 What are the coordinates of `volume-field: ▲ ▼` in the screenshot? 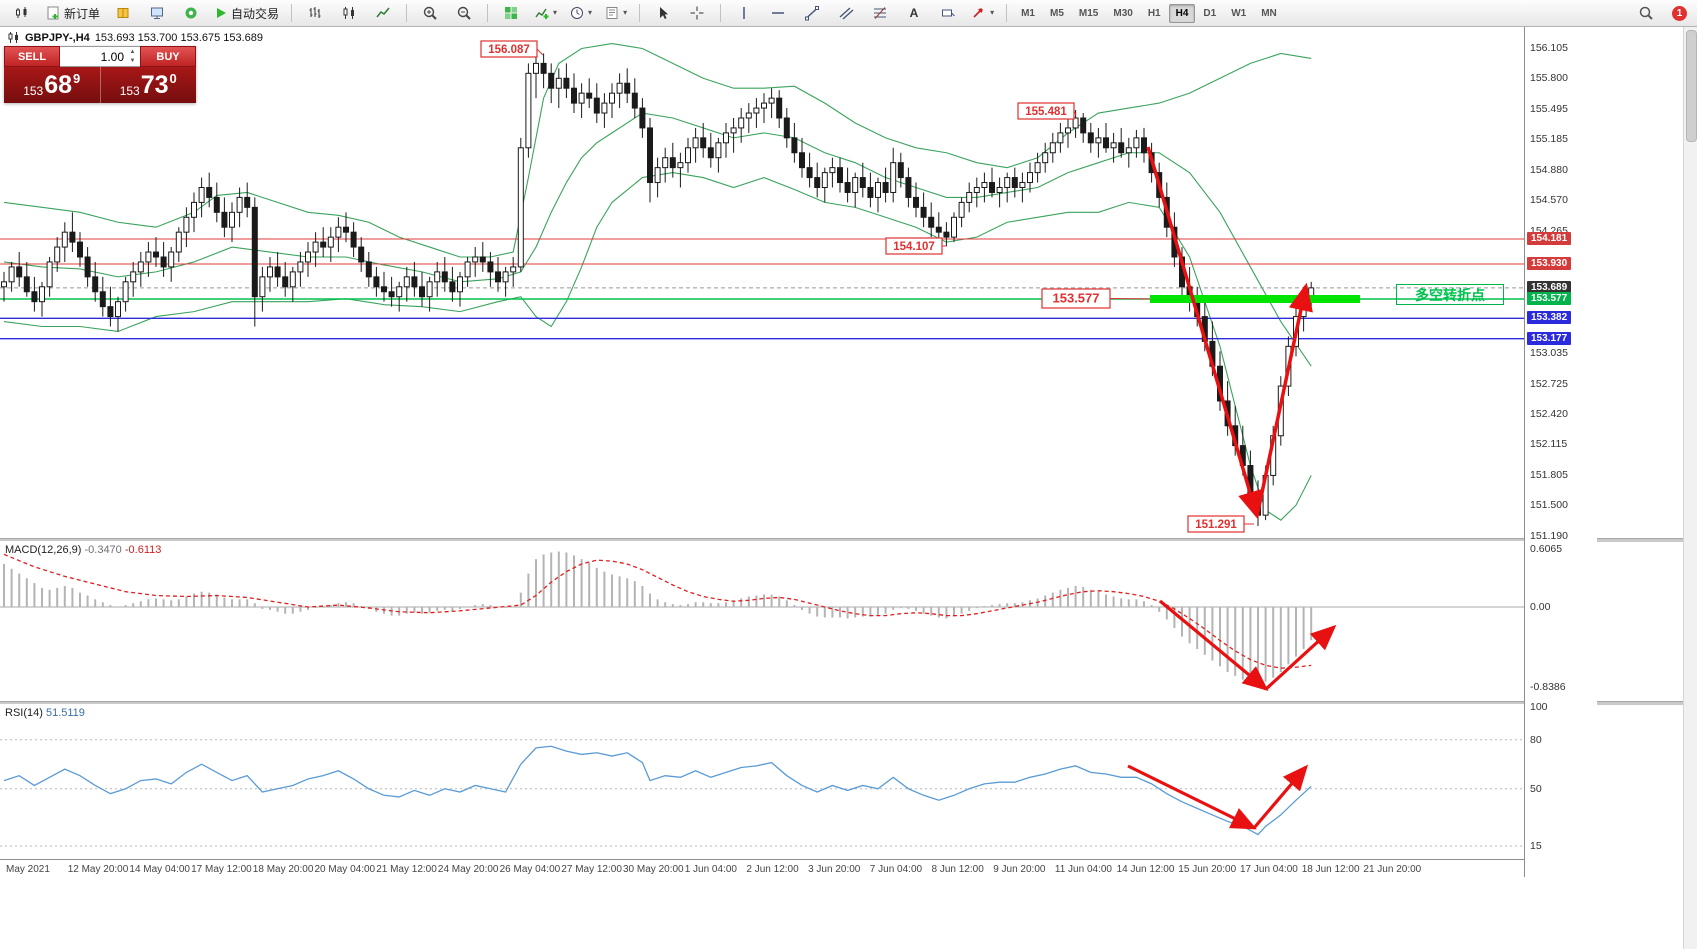 It's located at (100, 56).